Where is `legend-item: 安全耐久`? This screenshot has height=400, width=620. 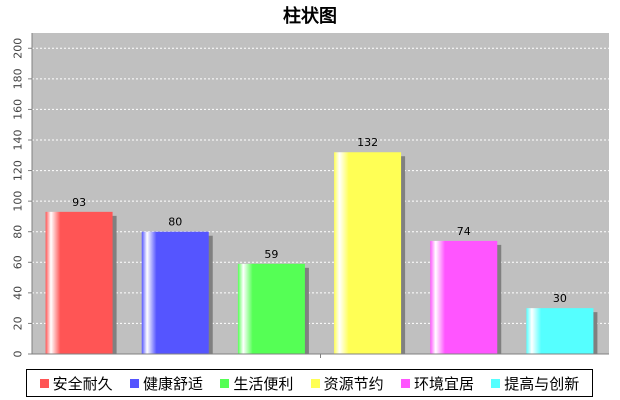
legend-item: 安全耐久 is located at coordinates (76, 383).